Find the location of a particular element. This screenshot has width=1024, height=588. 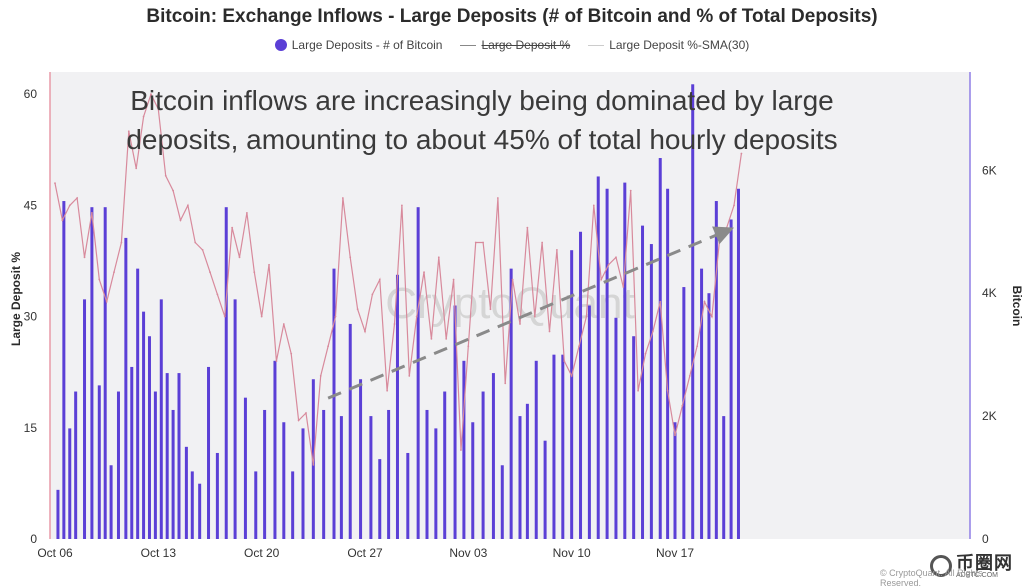

legend-item-large-deposits: Large Deposits - # of Bitcoin is located at coordinates (358, 45).